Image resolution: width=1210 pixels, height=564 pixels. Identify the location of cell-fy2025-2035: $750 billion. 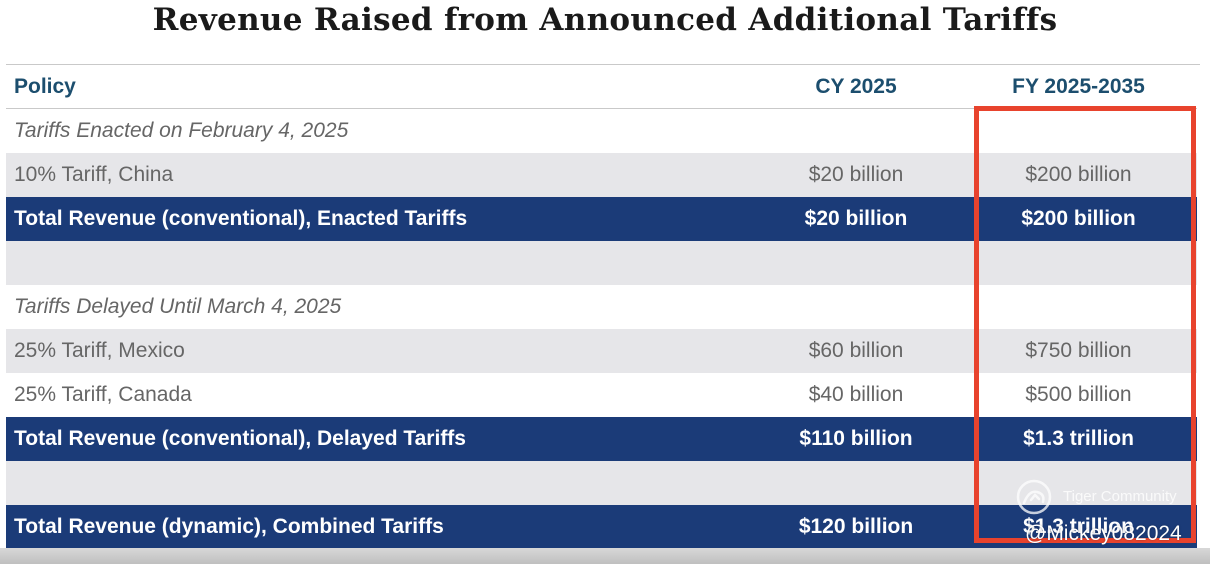
(1078, 350).